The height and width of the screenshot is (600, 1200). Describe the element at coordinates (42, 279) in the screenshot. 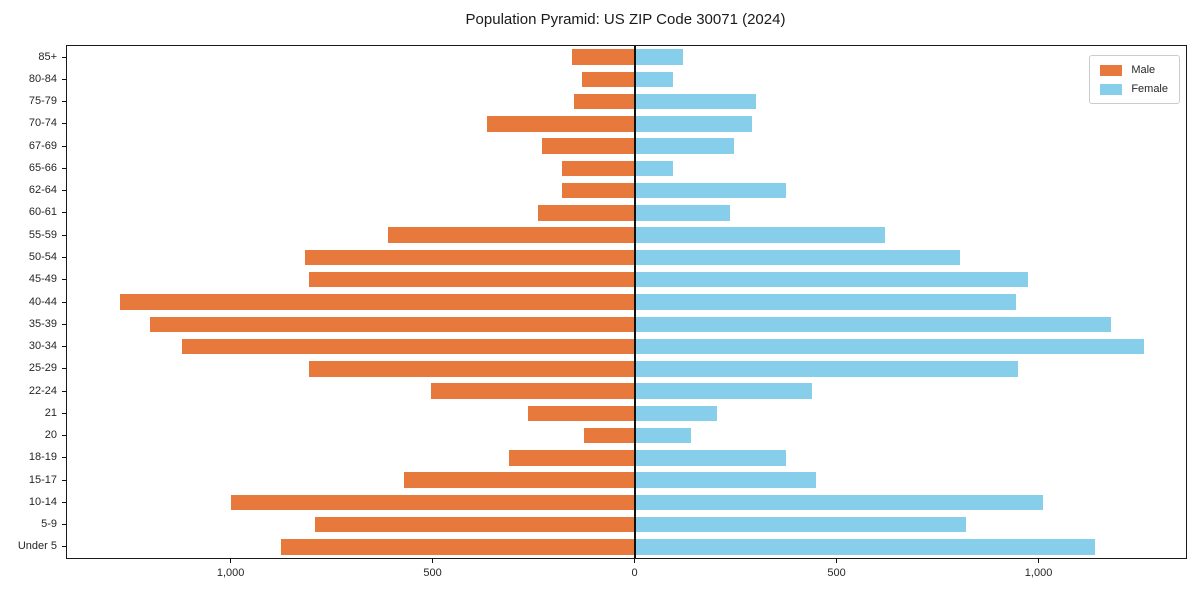

I see `y-axis-label: 45-49` at that location.